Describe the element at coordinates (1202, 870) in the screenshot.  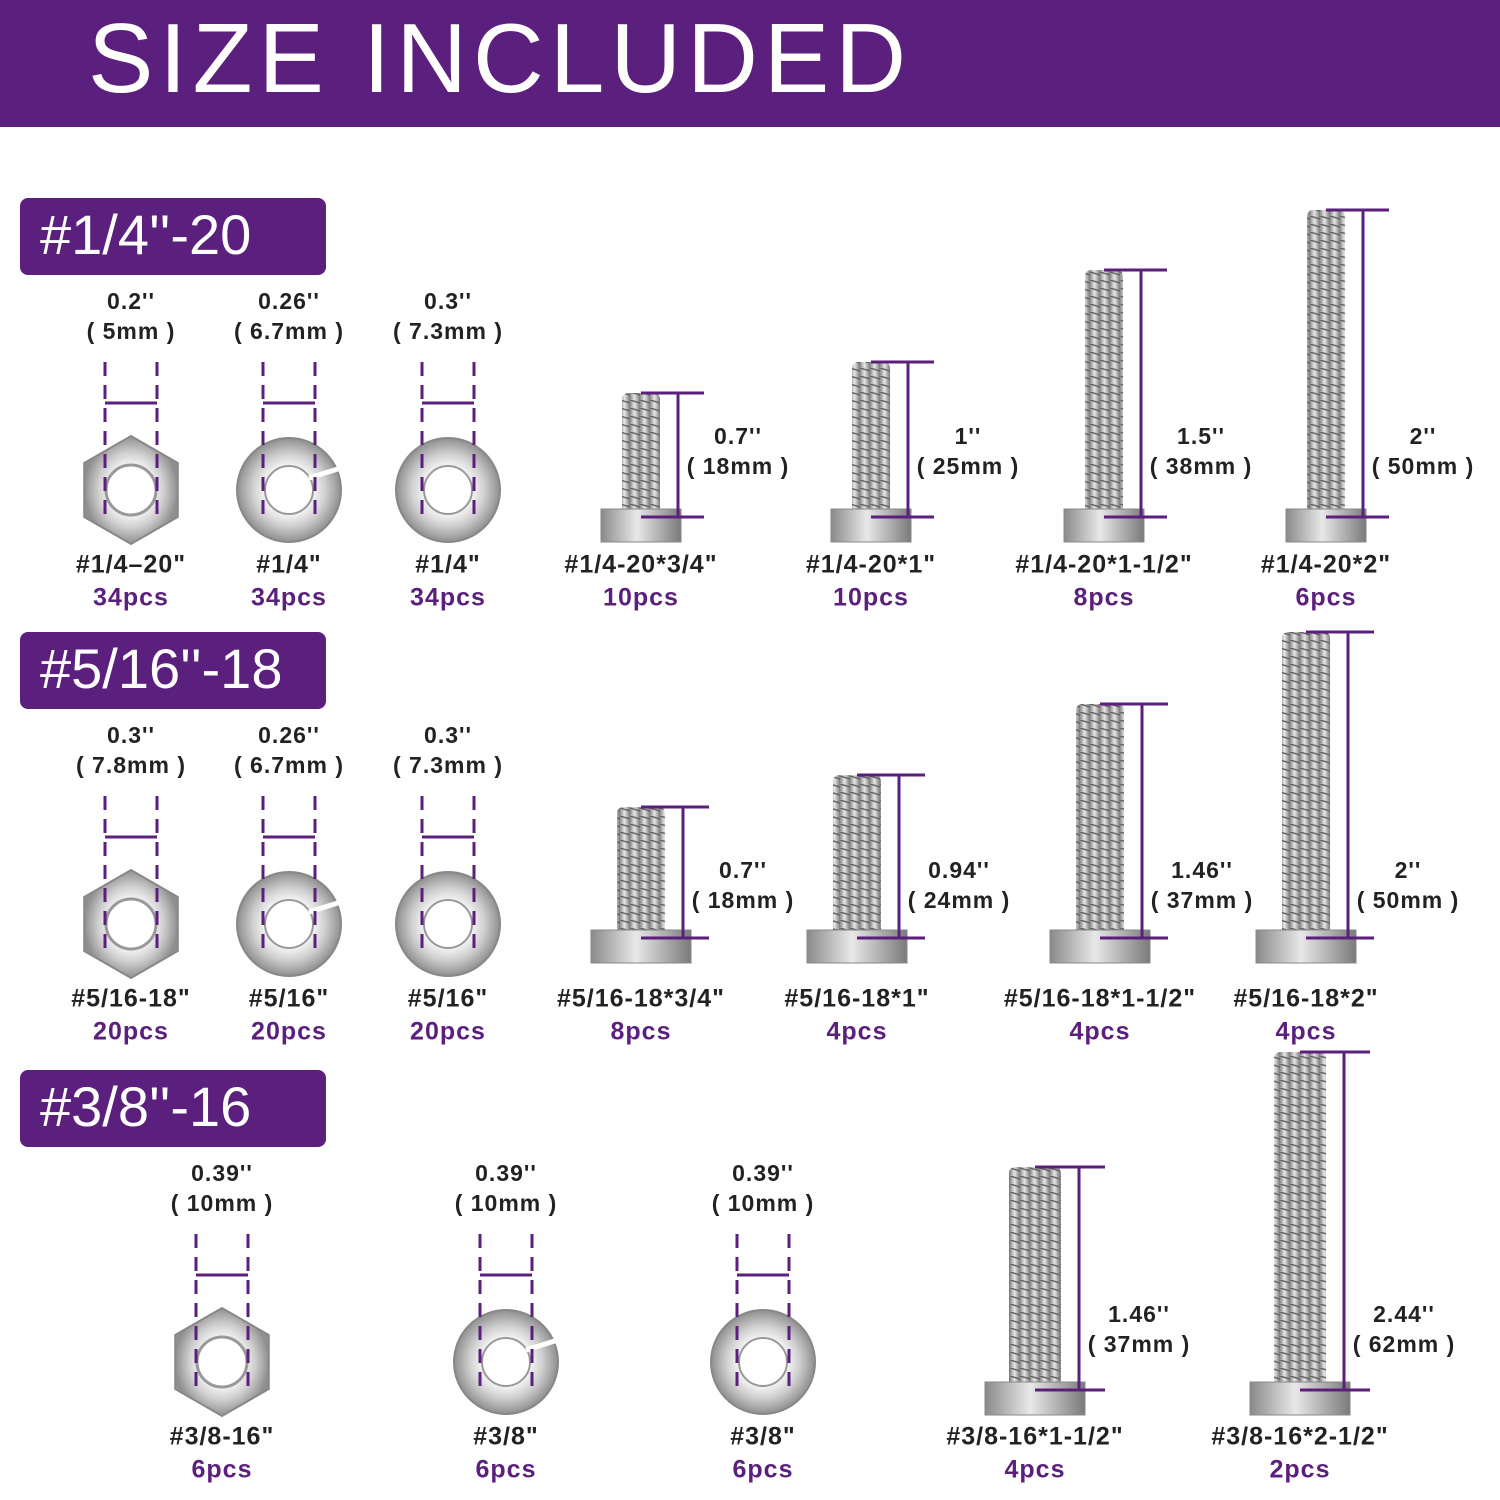
I see `item-size: 1.46''` at that location.